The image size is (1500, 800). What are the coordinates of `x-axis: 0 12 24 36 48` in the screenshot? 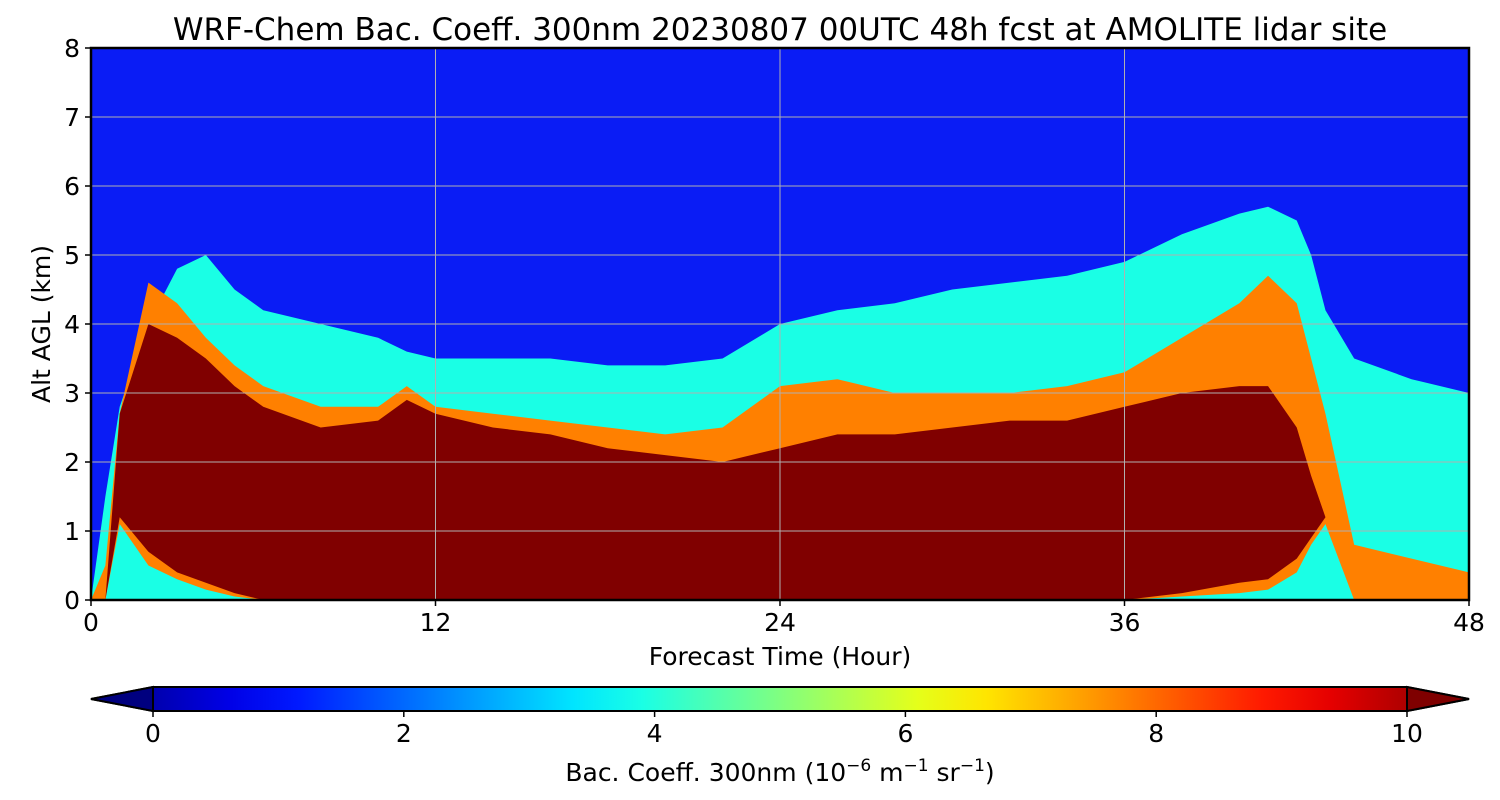 It's located at (784, 618).